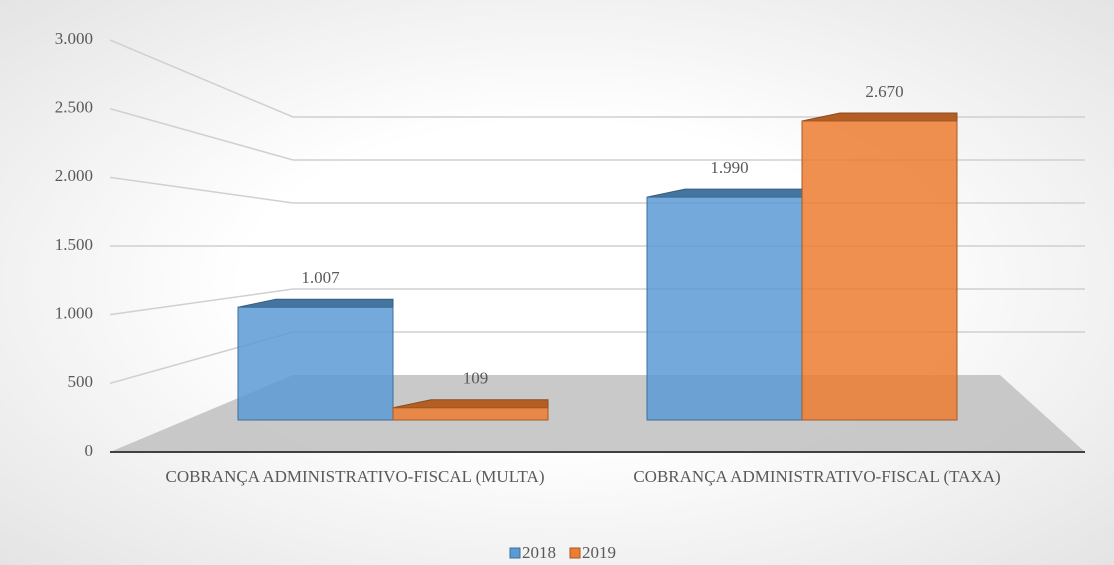  I want to click on grid-line, so click(597, 78).